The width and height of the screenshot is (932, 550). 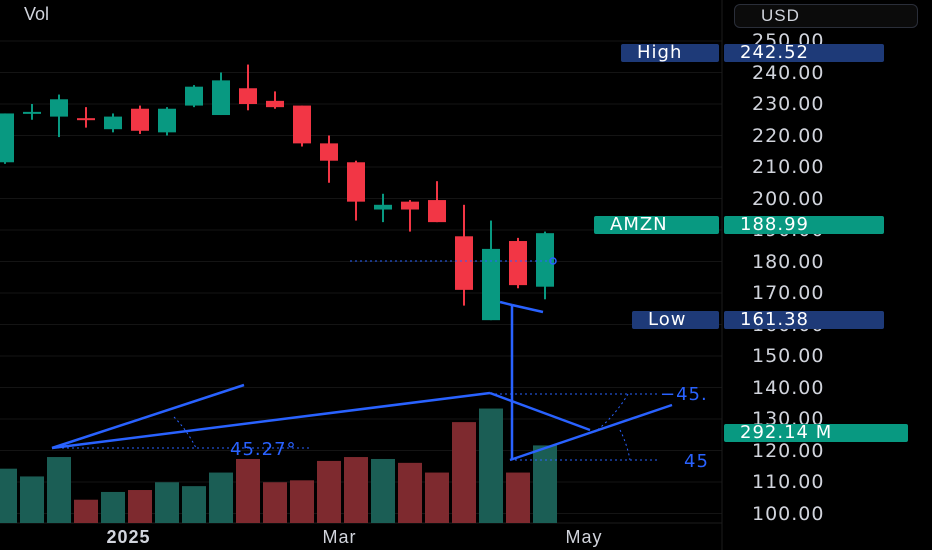 I want to click on price-tick-label: 170.00, so click(x=788, y=293).